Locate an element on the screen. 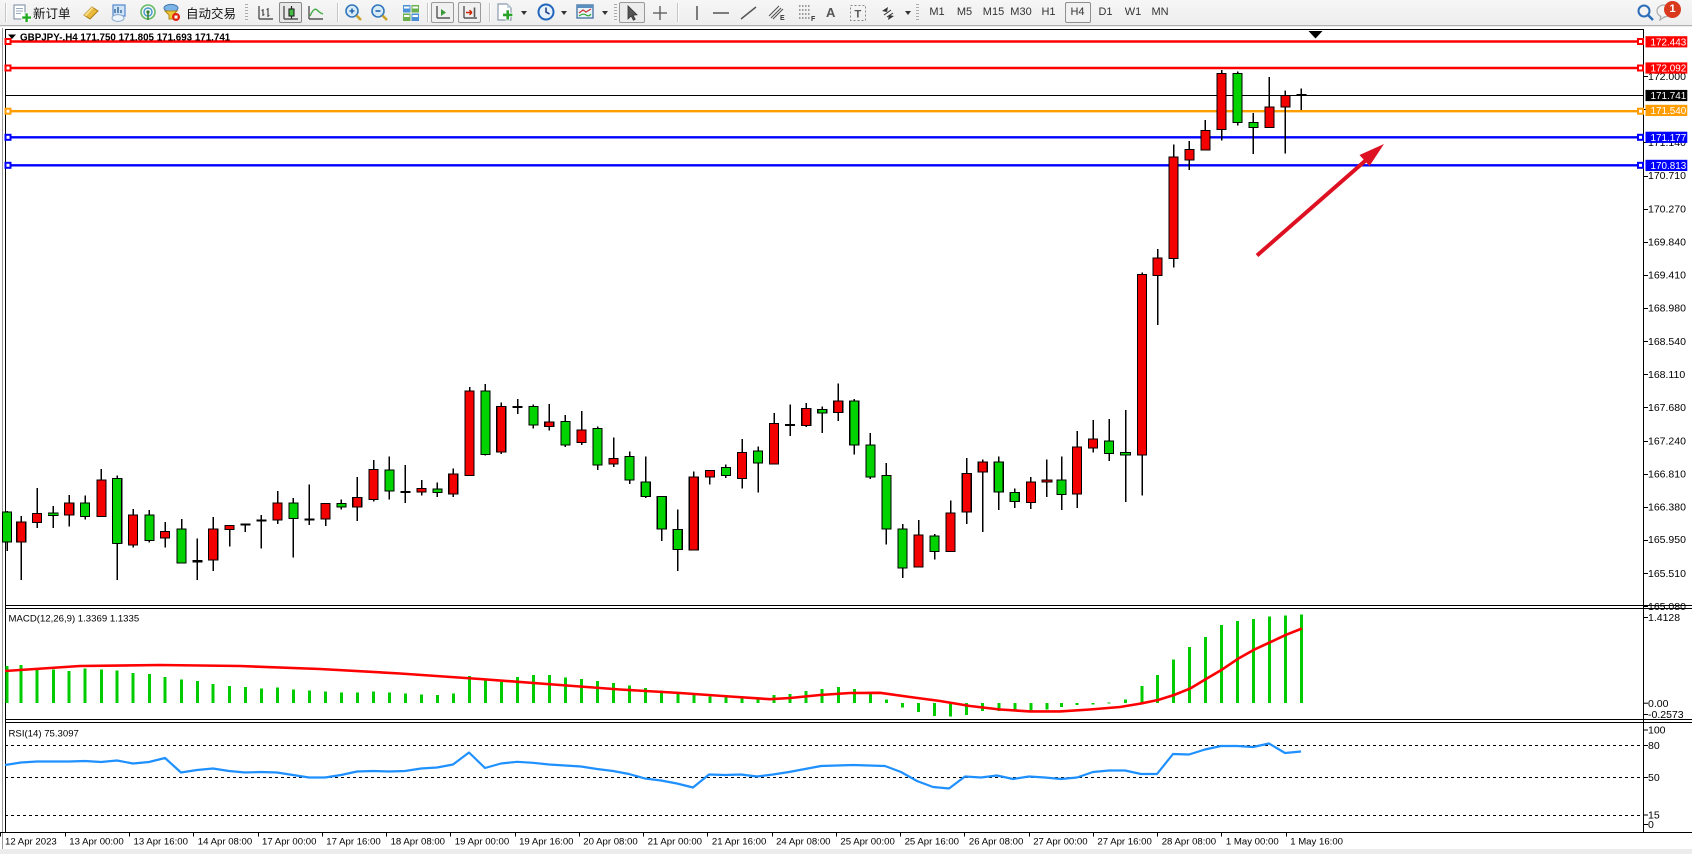  svg-text: 21 Apr 16:00 is located at coordinates (739, 842).